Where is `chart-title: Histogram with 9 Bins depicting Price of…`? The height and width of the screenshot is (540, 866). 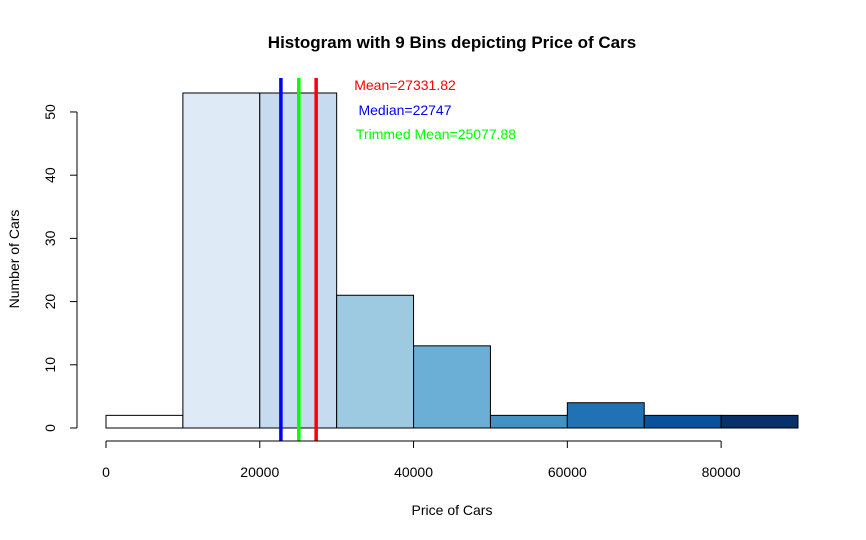 chart-title: Histogram with 9 Bins depicting Price of… is located at coordinates (452, 42).